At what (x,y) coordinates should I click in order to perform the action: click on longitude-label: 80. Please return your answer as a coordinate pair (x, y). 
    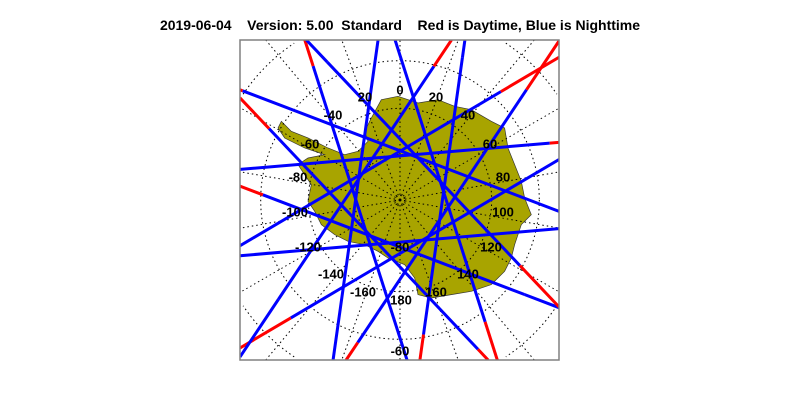
    Looking at the image, I should click on (503, 176).